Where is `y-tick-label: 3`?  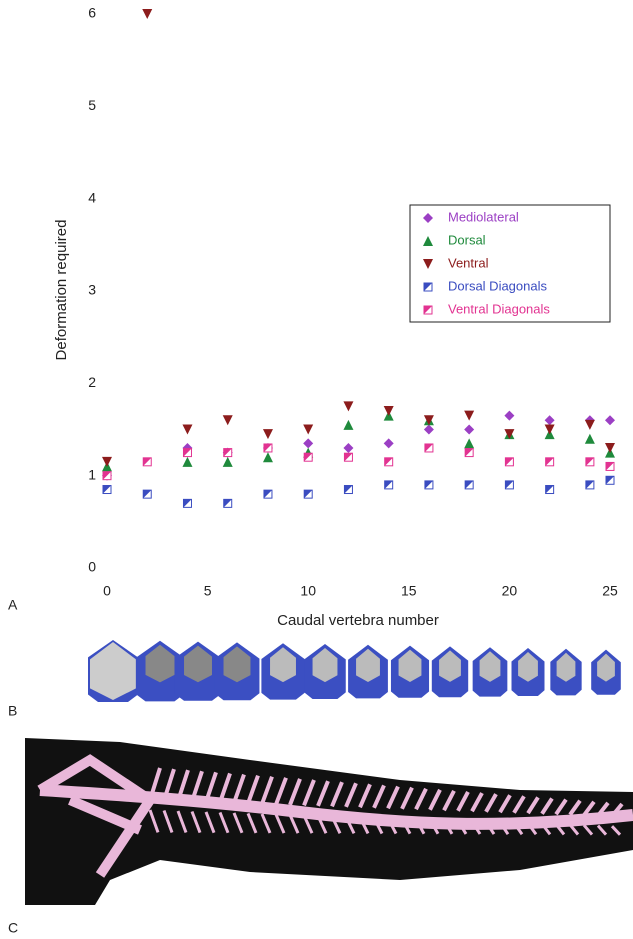 y-tick-label: 3 is located at coordinates (92, 290).